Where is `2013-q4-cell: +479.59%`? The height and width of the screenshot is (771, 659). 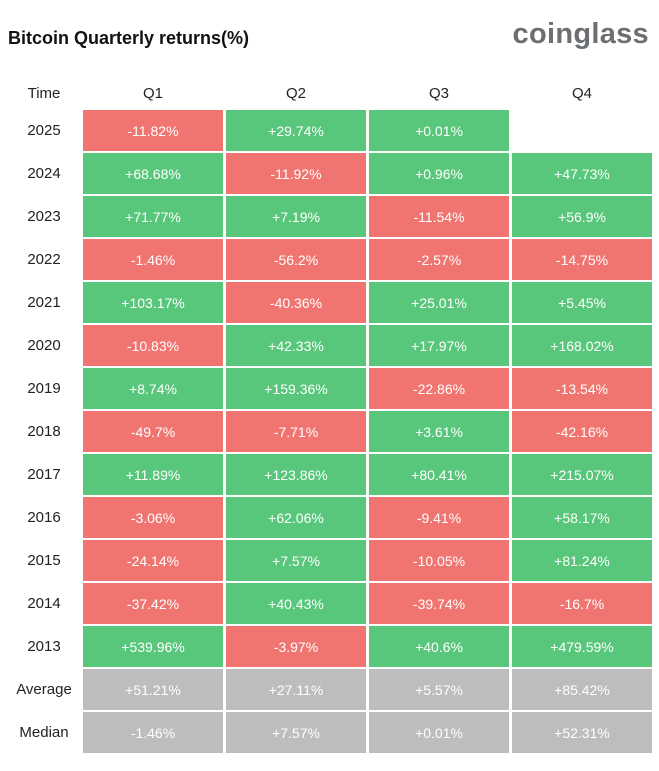
2013-q4-cell: +479.59% is located at coordinates (582, 646).